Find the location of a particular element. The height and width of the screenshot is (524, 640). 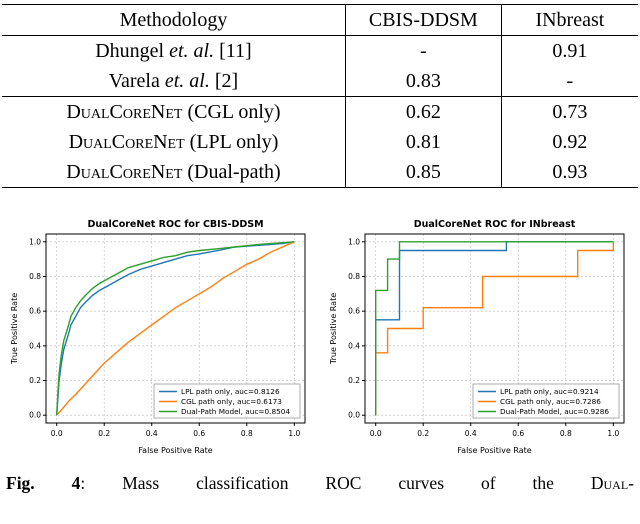

caption-fig-label: Fig. 4 is located at coordinates (43, 483).